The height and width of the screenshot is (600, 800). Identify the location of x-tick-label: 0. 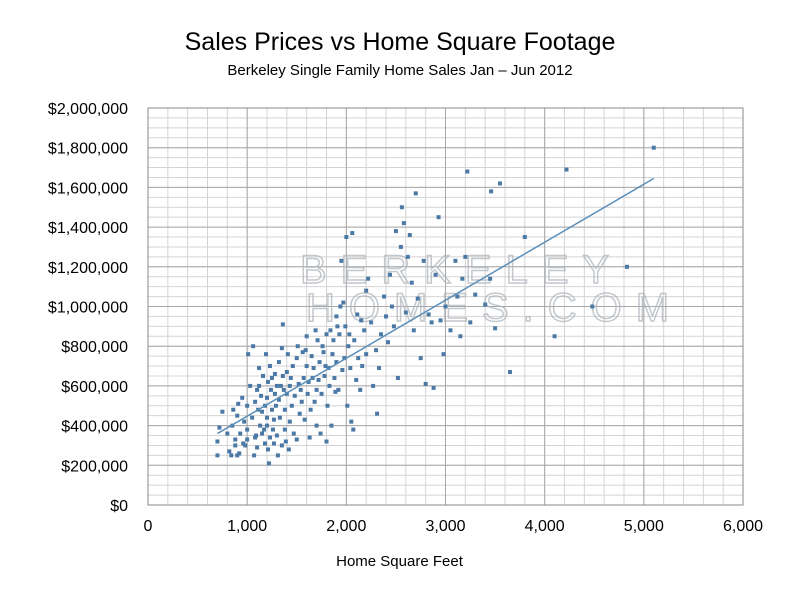
(148, 526).